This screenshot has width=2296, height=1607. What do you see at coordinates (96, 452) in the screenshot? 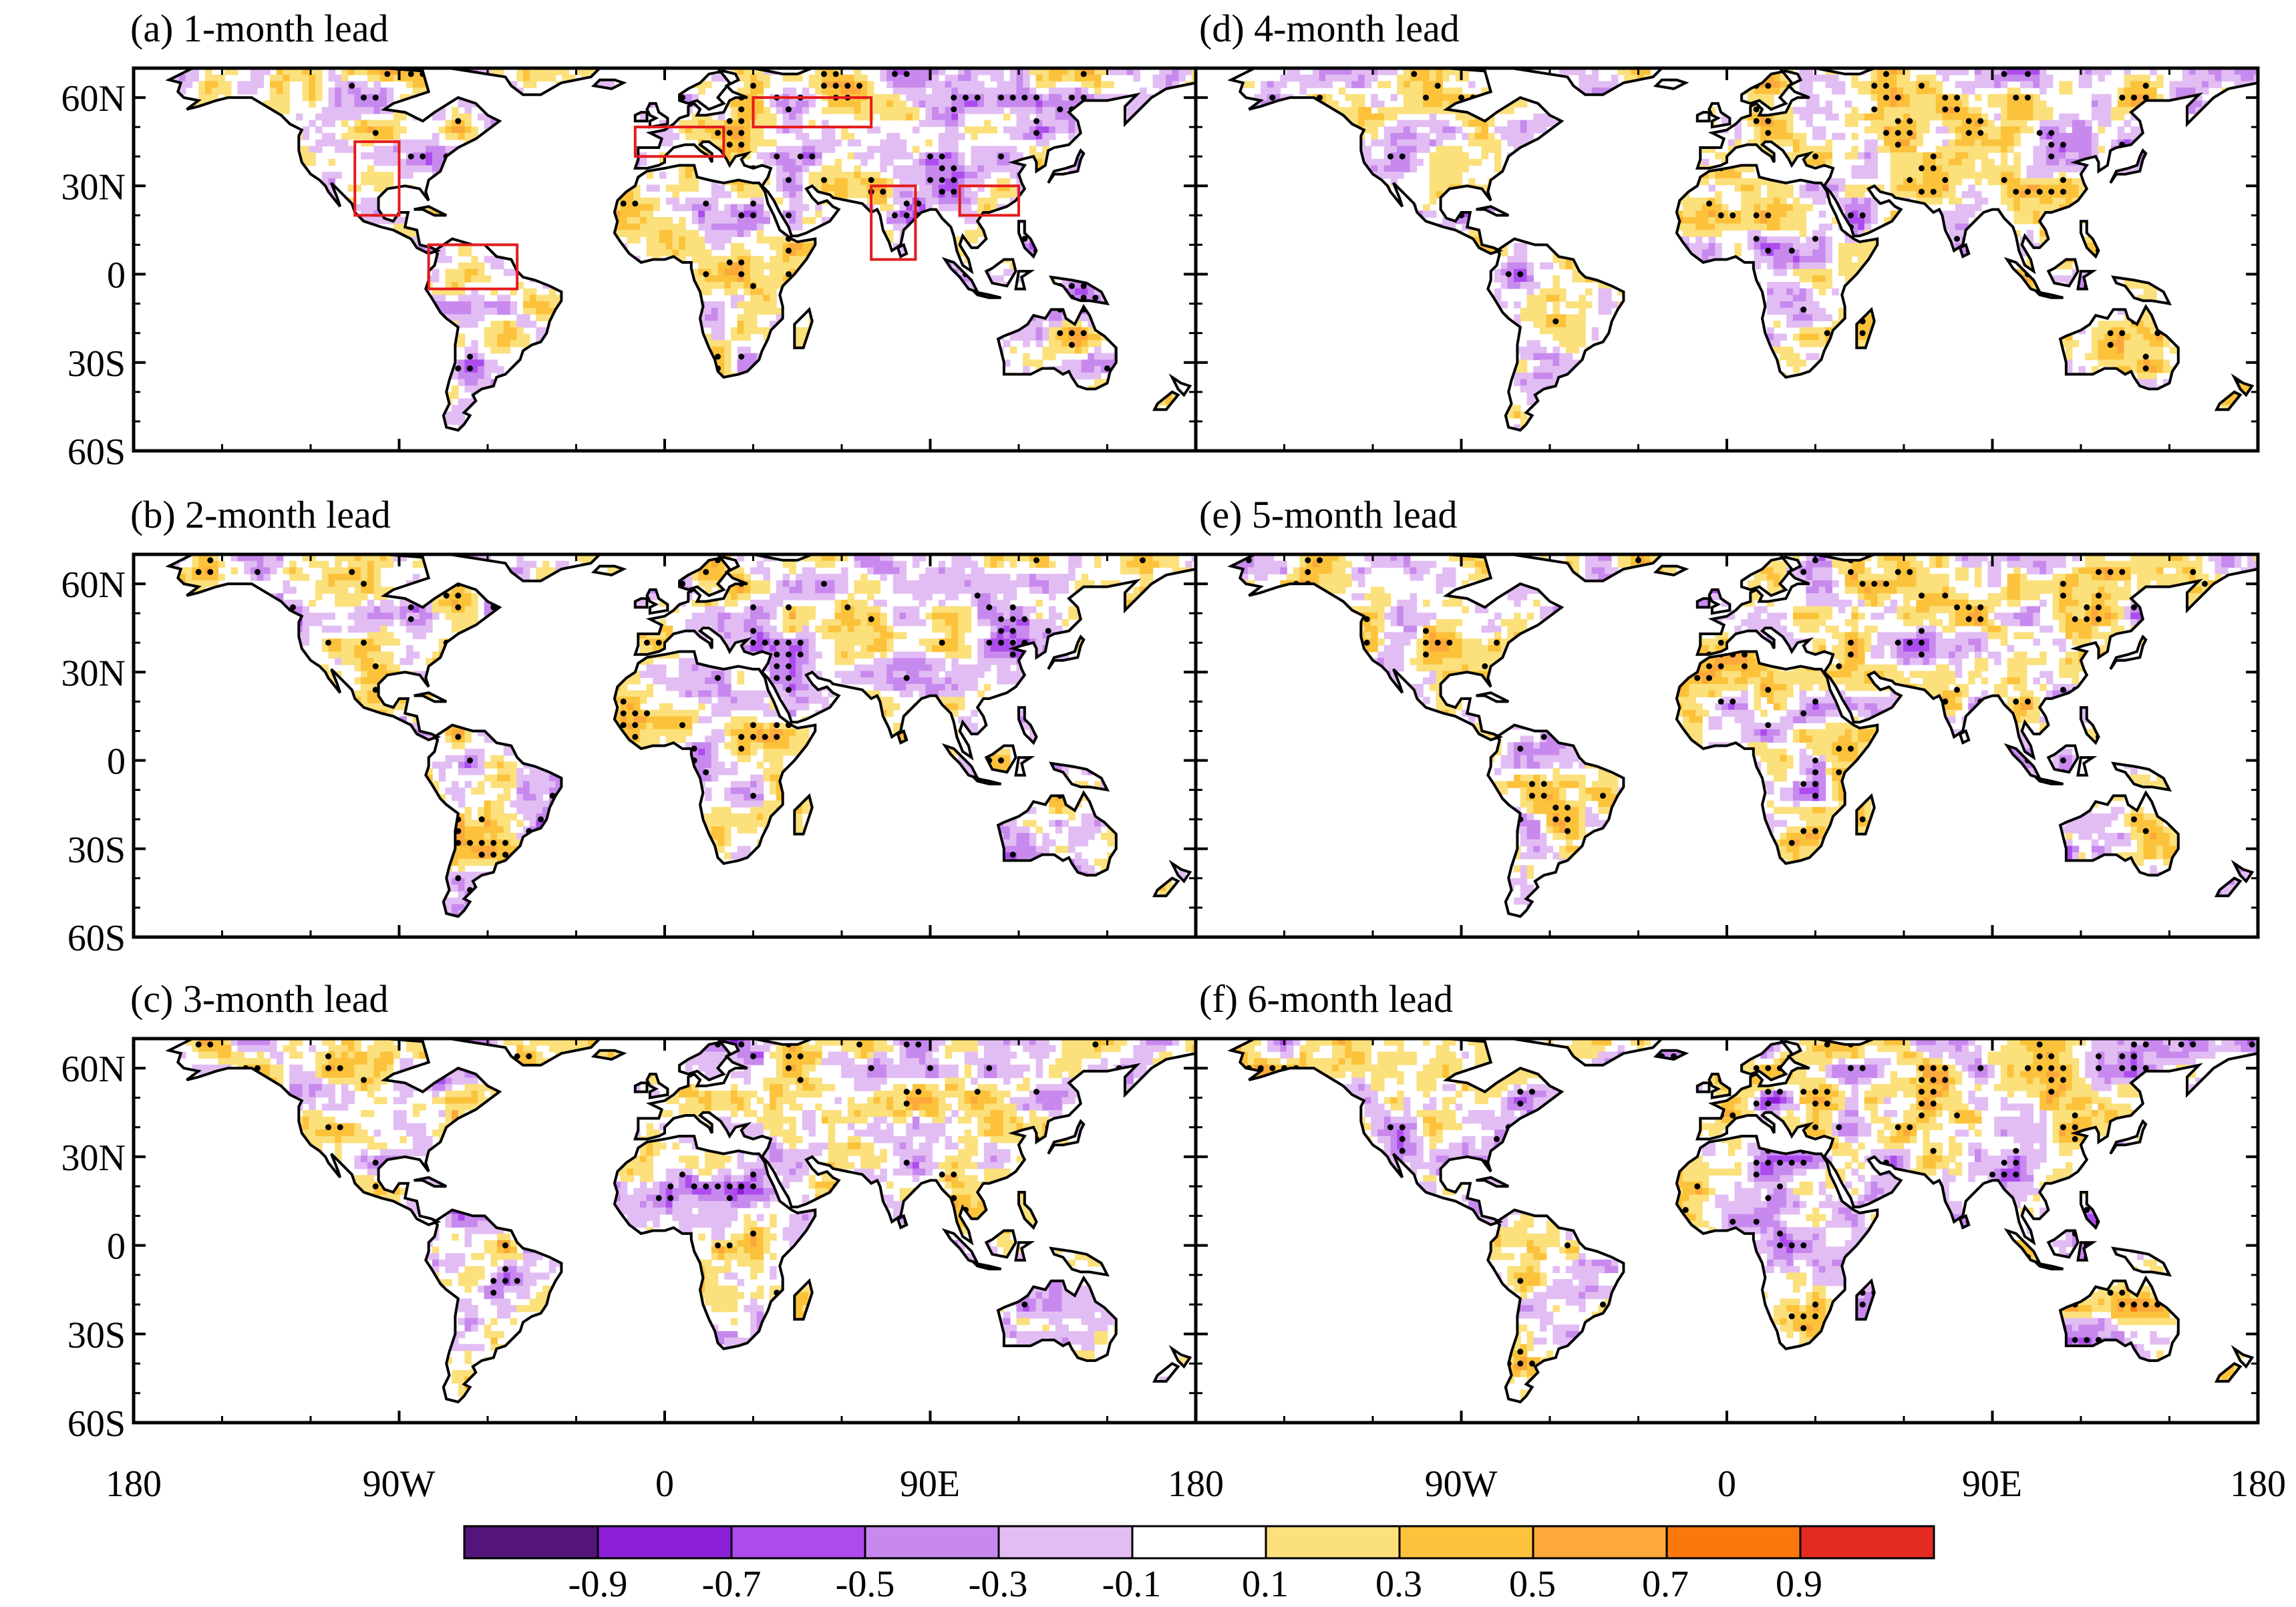
I see `y-tick-label-a-4: 60S` at bounding box center [96, 452].